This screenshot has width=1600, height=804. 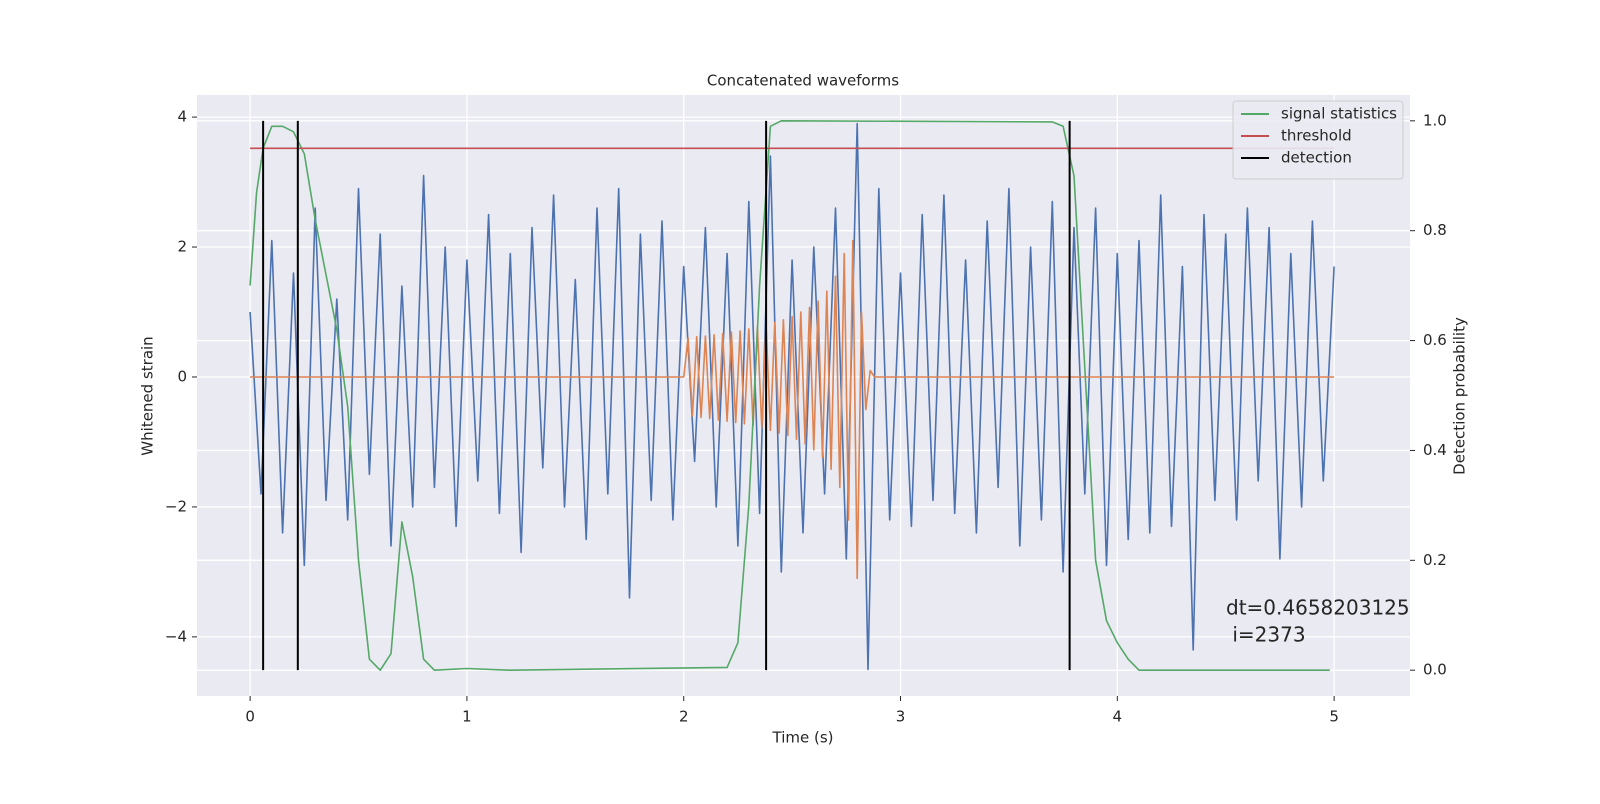 I want to click on legend-label: detection, so click(x=1316, y=158).